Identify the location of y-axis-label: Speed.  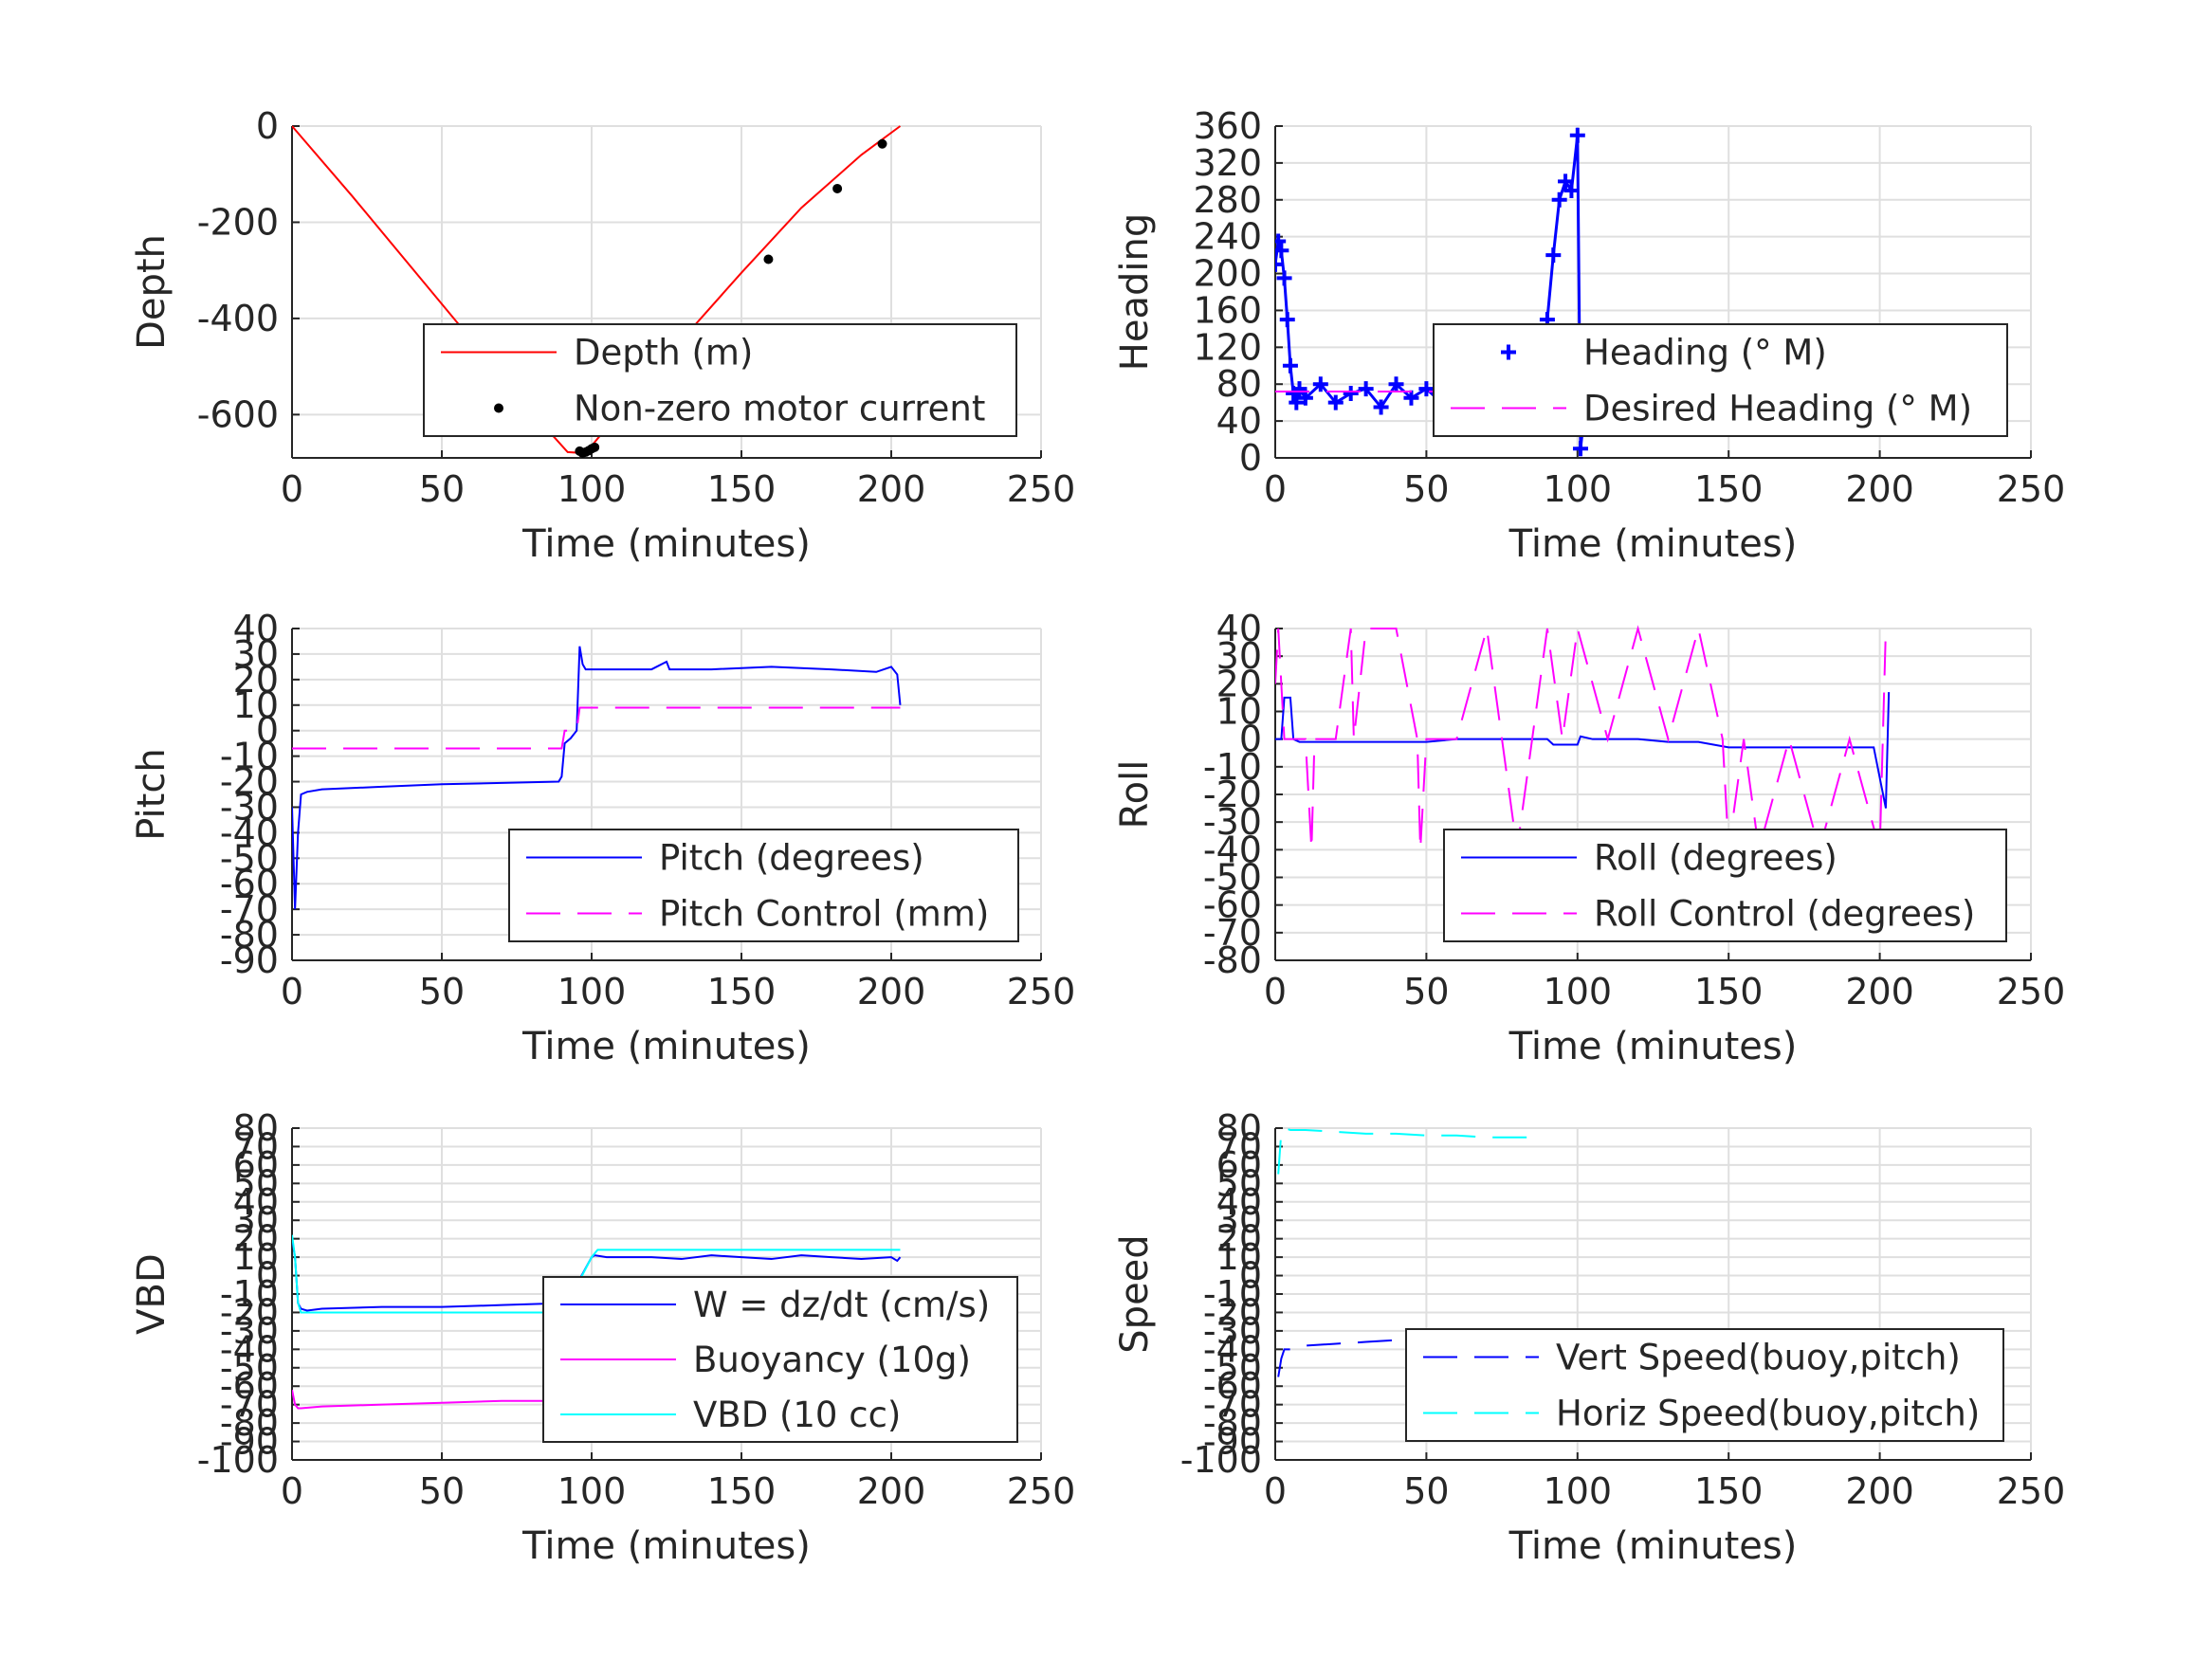
(1135, 1293).